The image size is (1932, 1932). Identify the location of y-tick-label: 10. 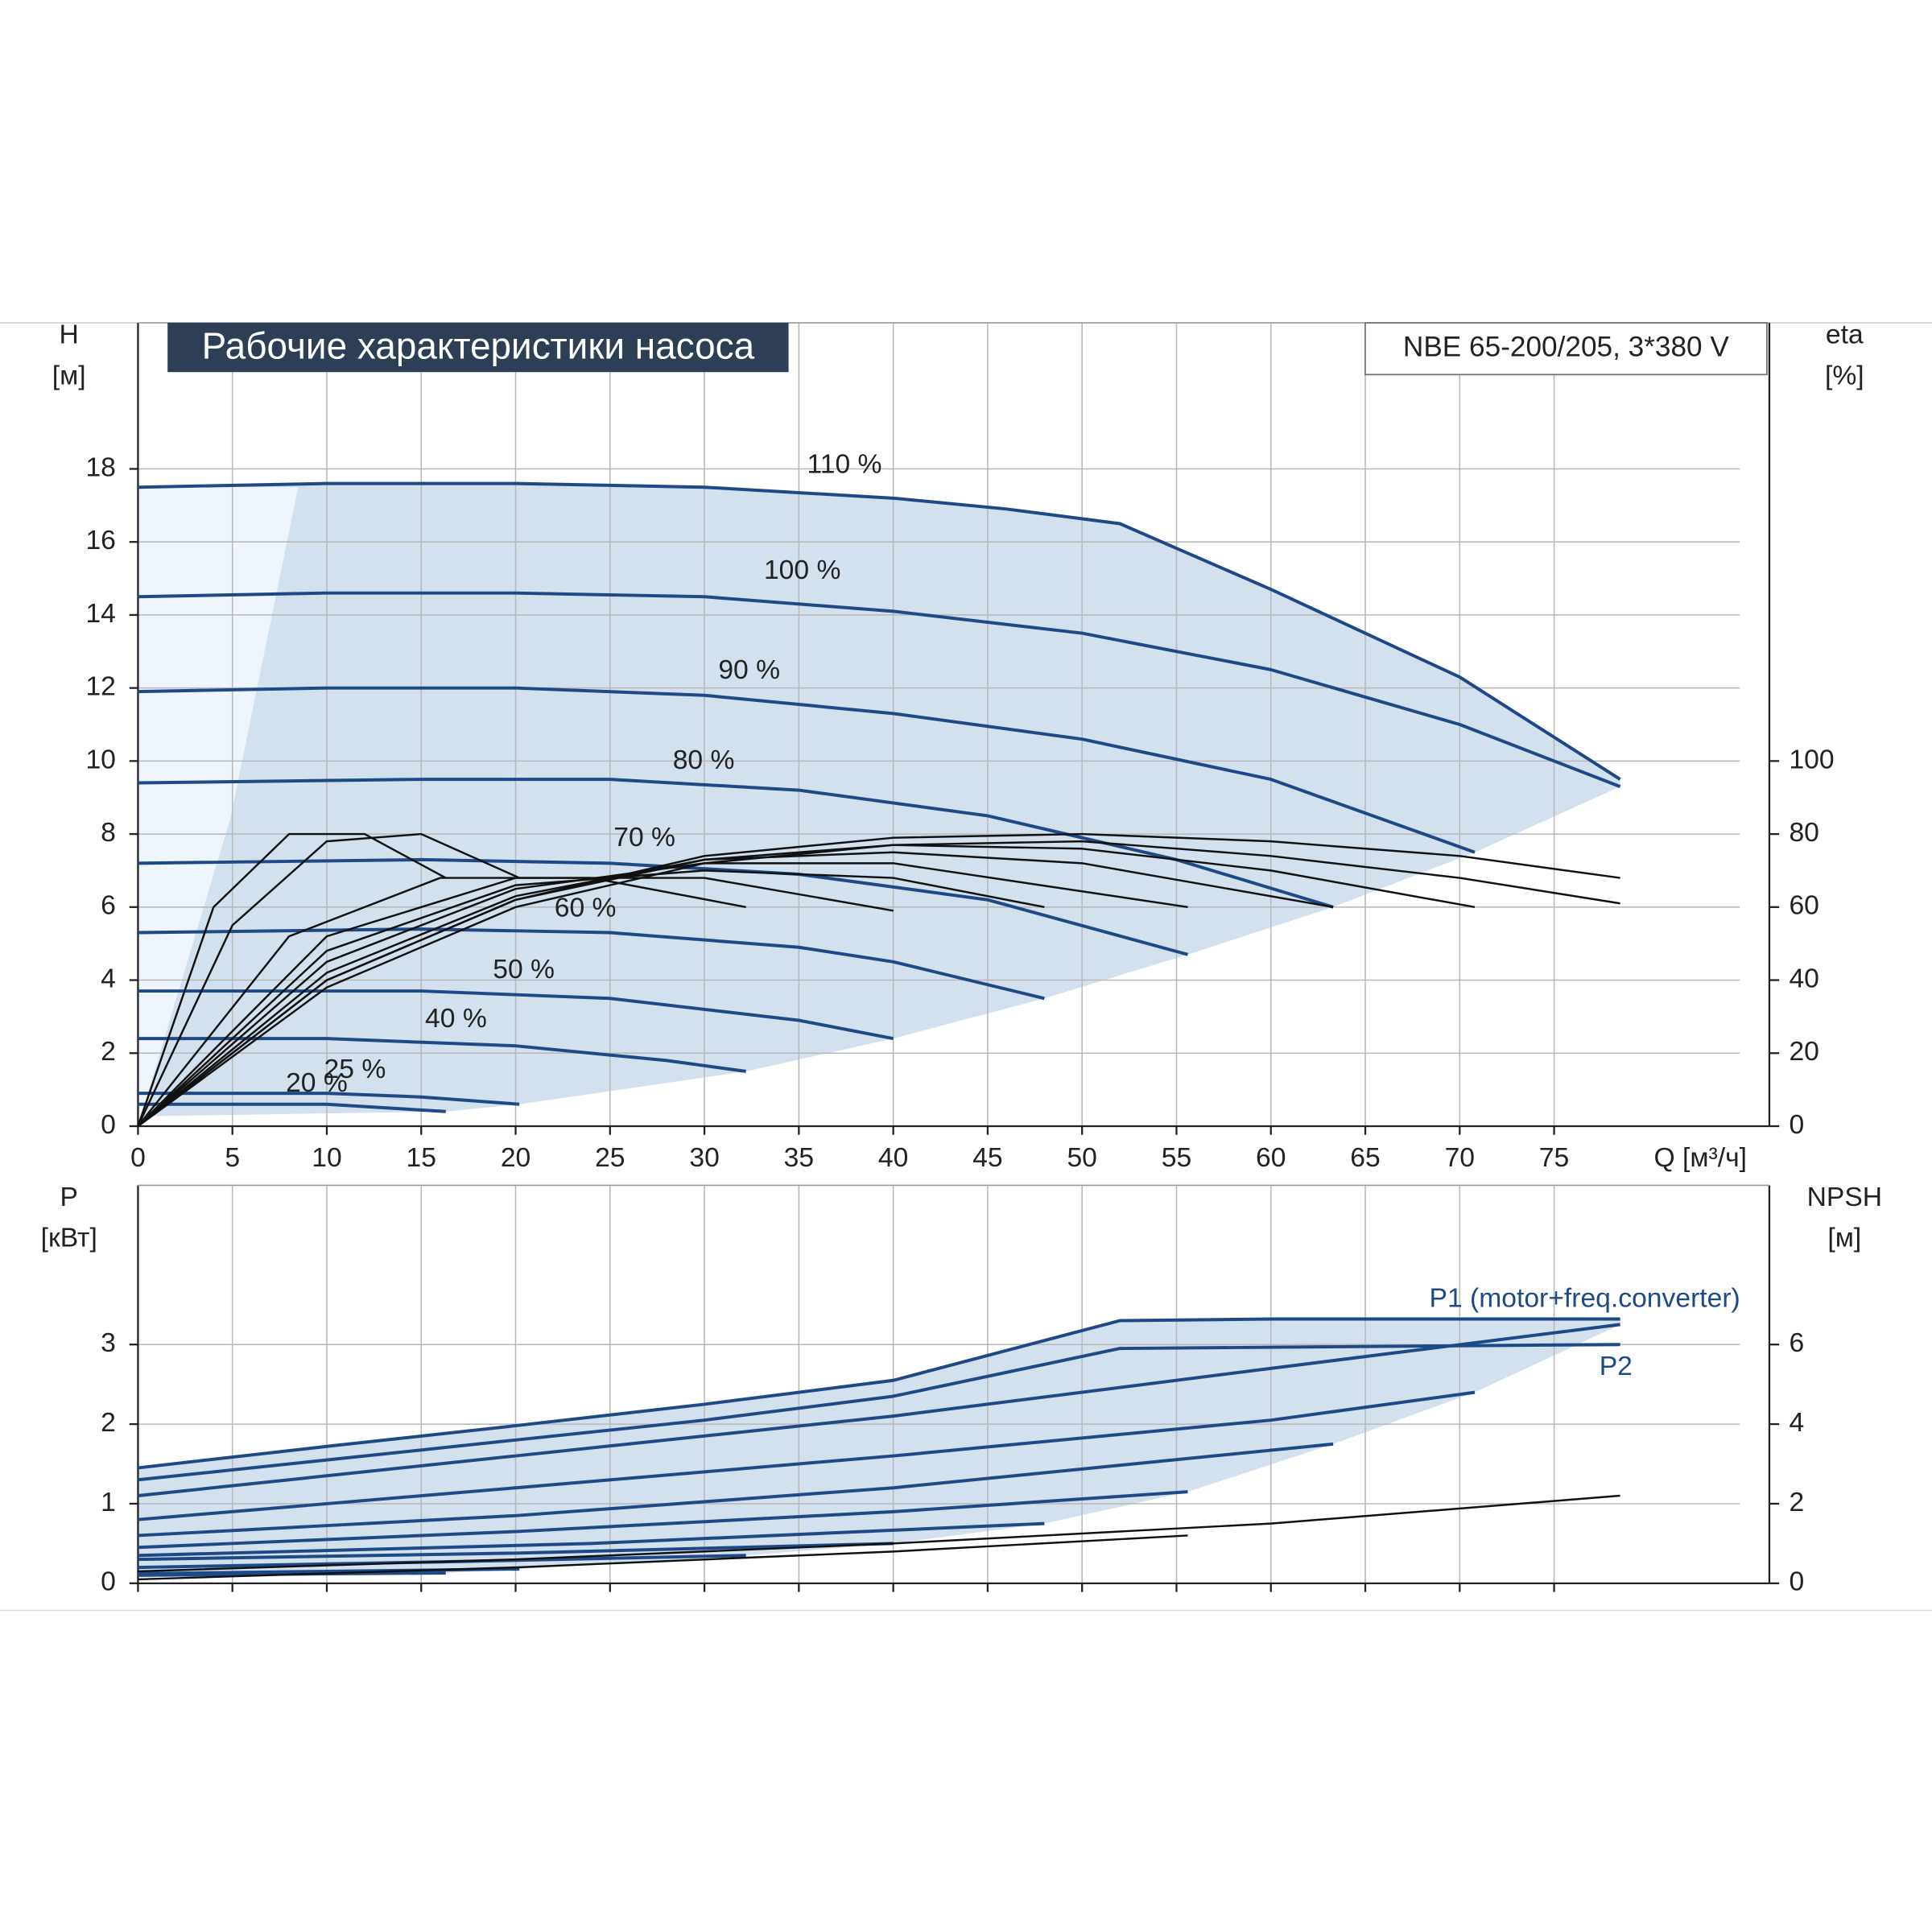
(100, 759).